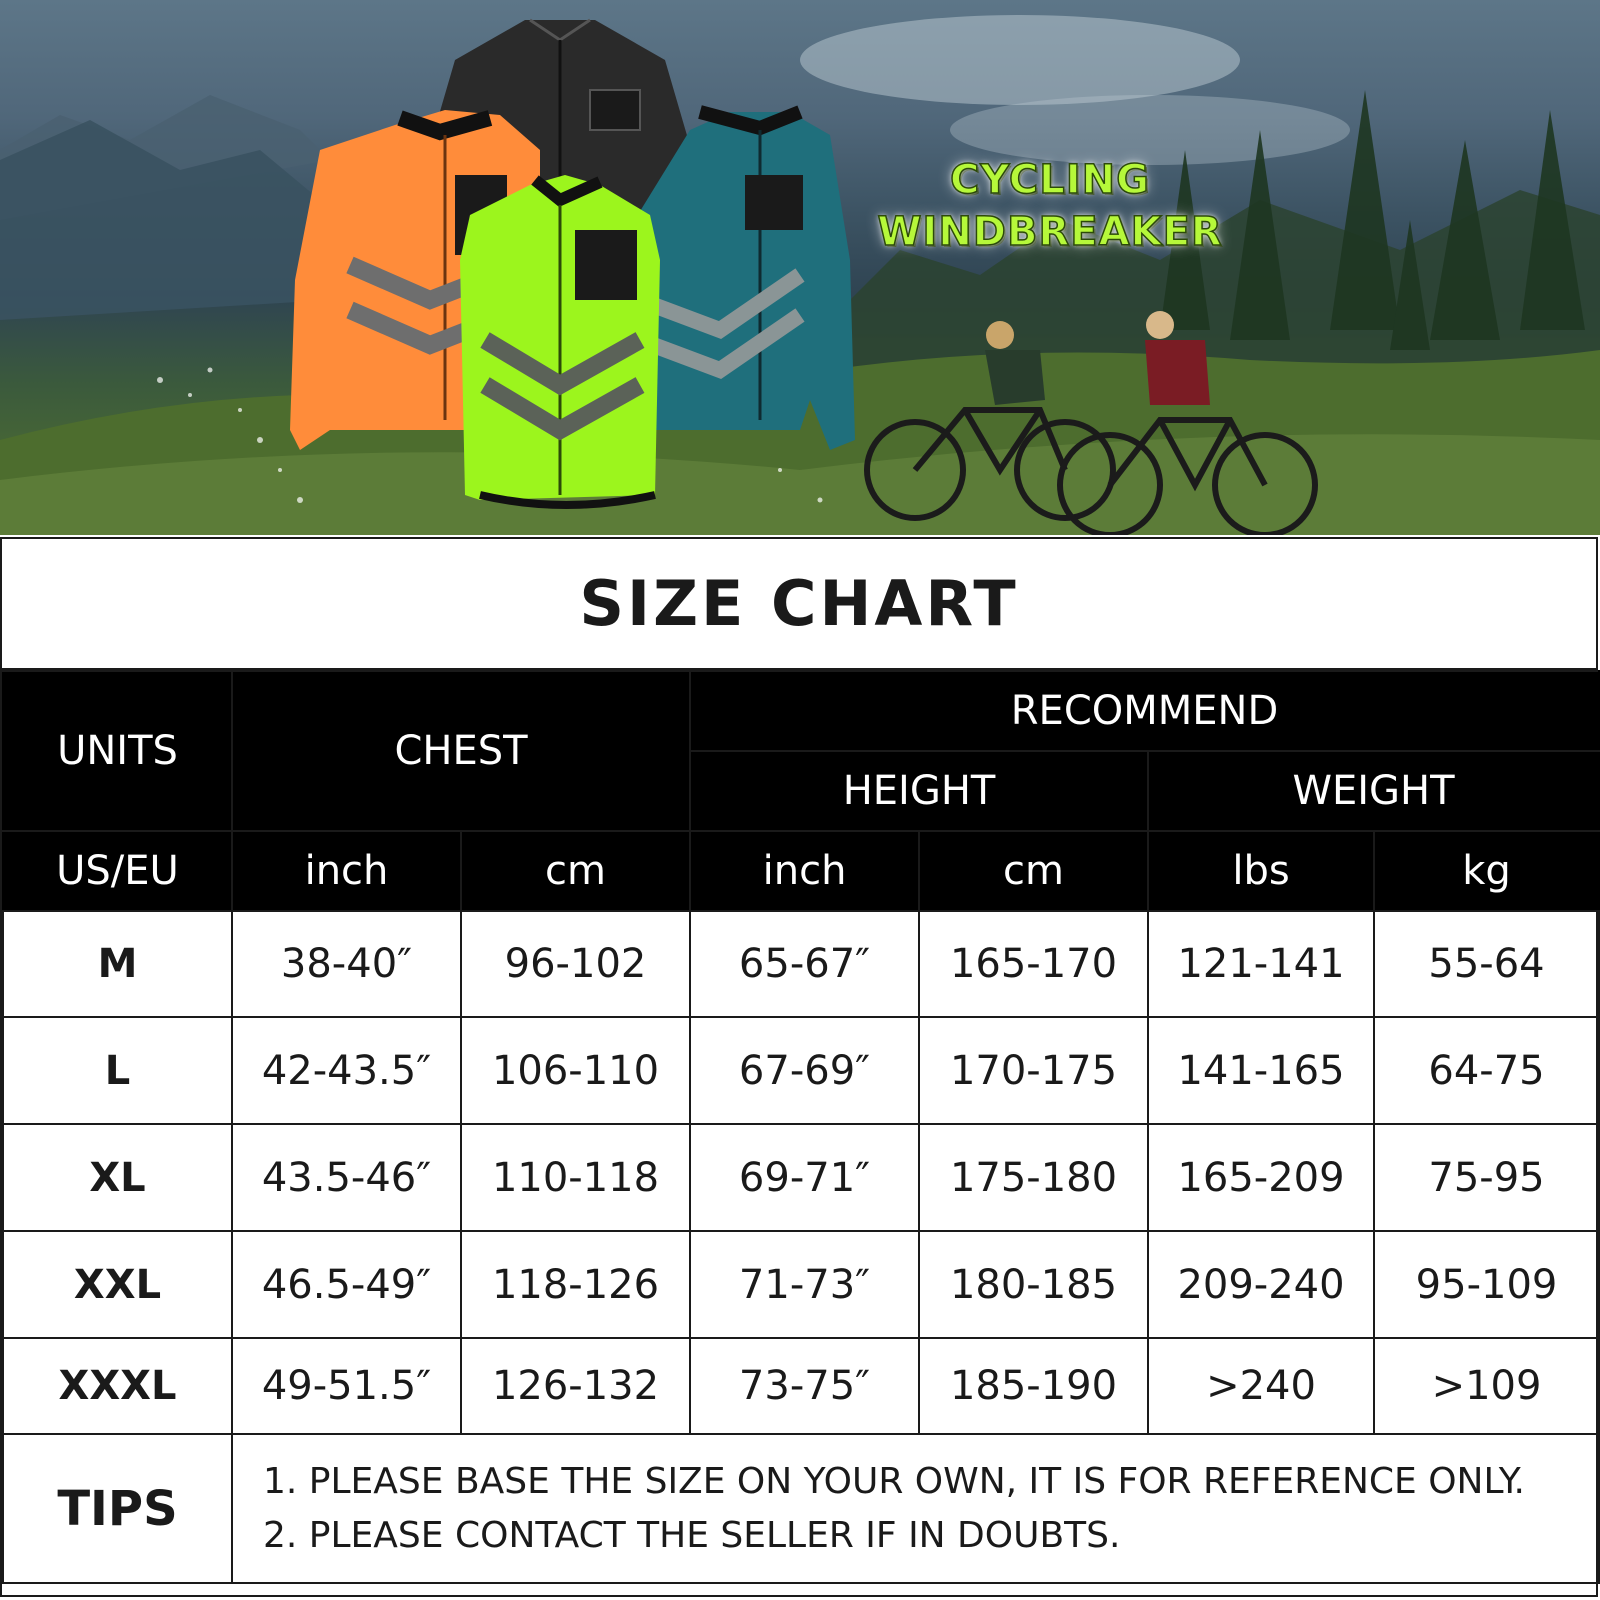 This screenshot has height=1600, width=1600. I want to click on unit-height-cm: cm, so click(1034, 871).